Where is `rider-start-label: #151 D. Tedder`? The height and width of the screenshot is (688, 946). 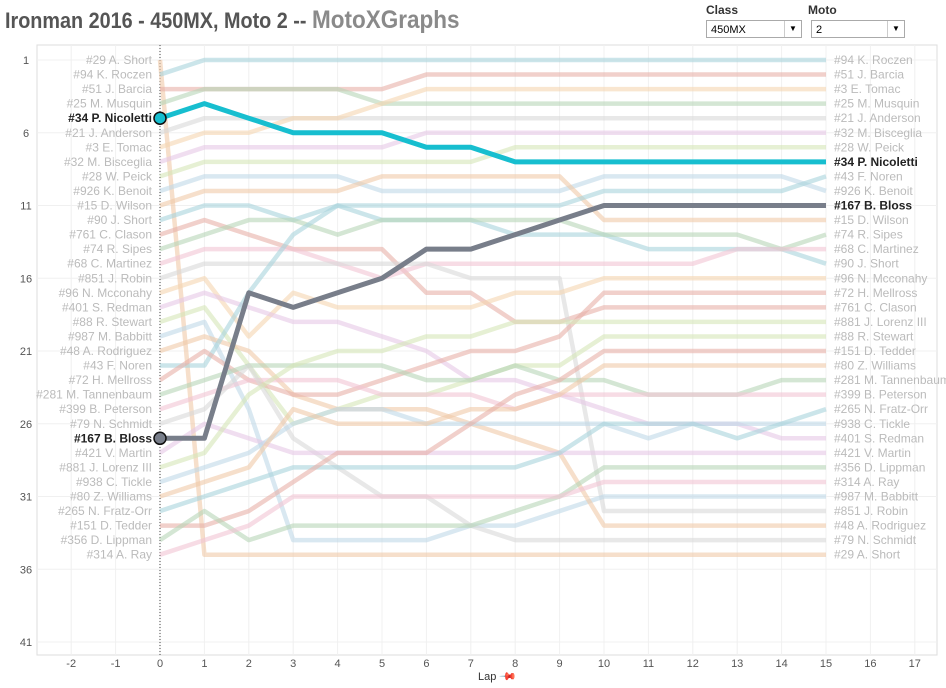 rider-start-label: #151 D. Tedder is located at coordinates (111, 526).